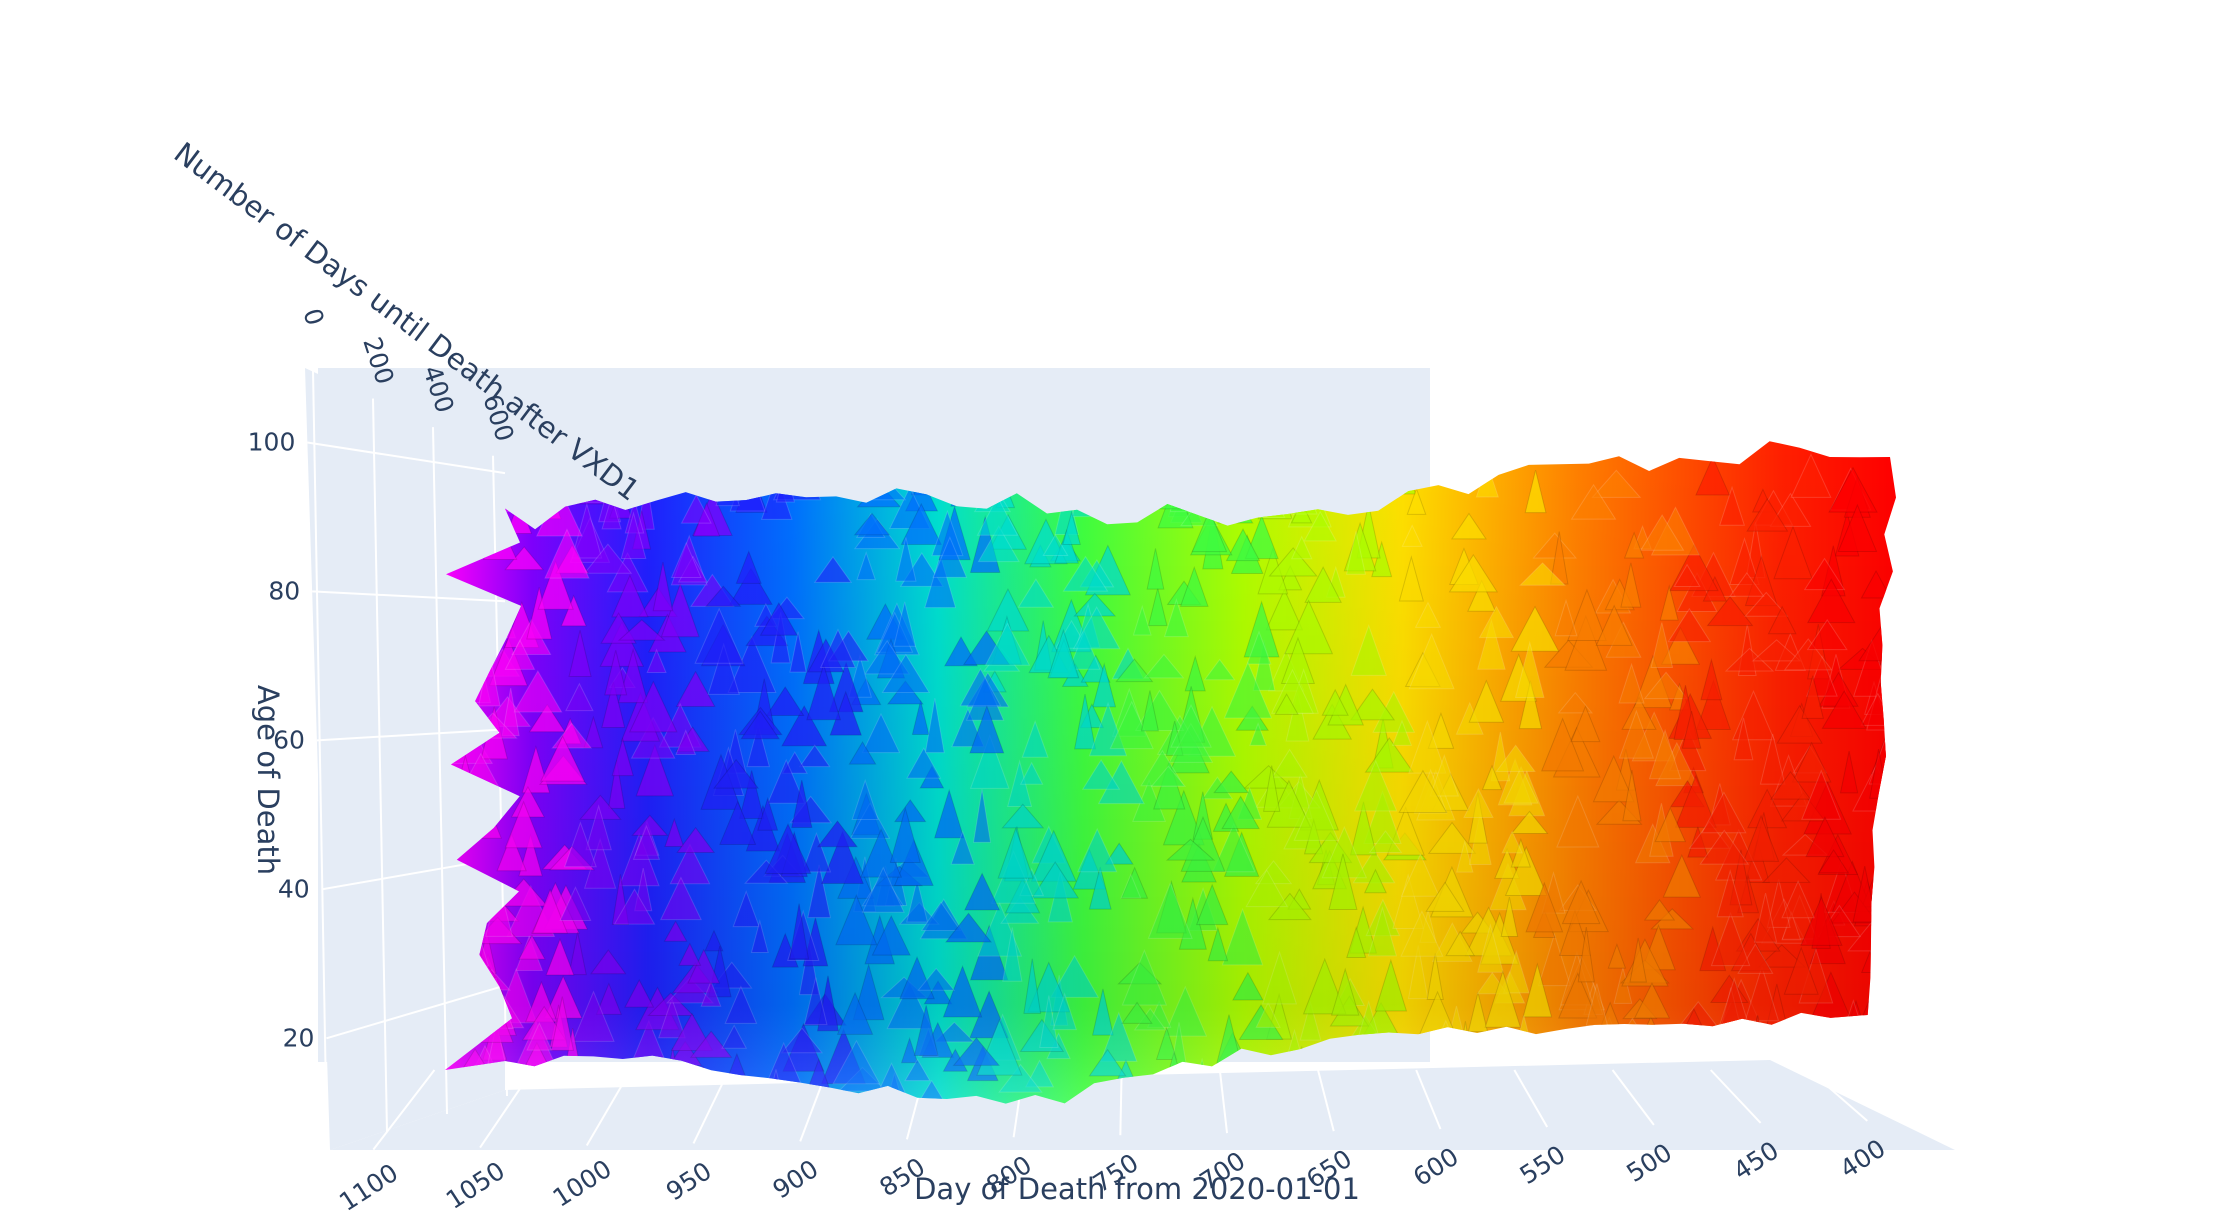 Image resolution: width=2238 pixels, height=1216 pixels. Describe the element at coordinates (582, 1183) in the screenshot. I see `x-tick-label: 1000` at that location.